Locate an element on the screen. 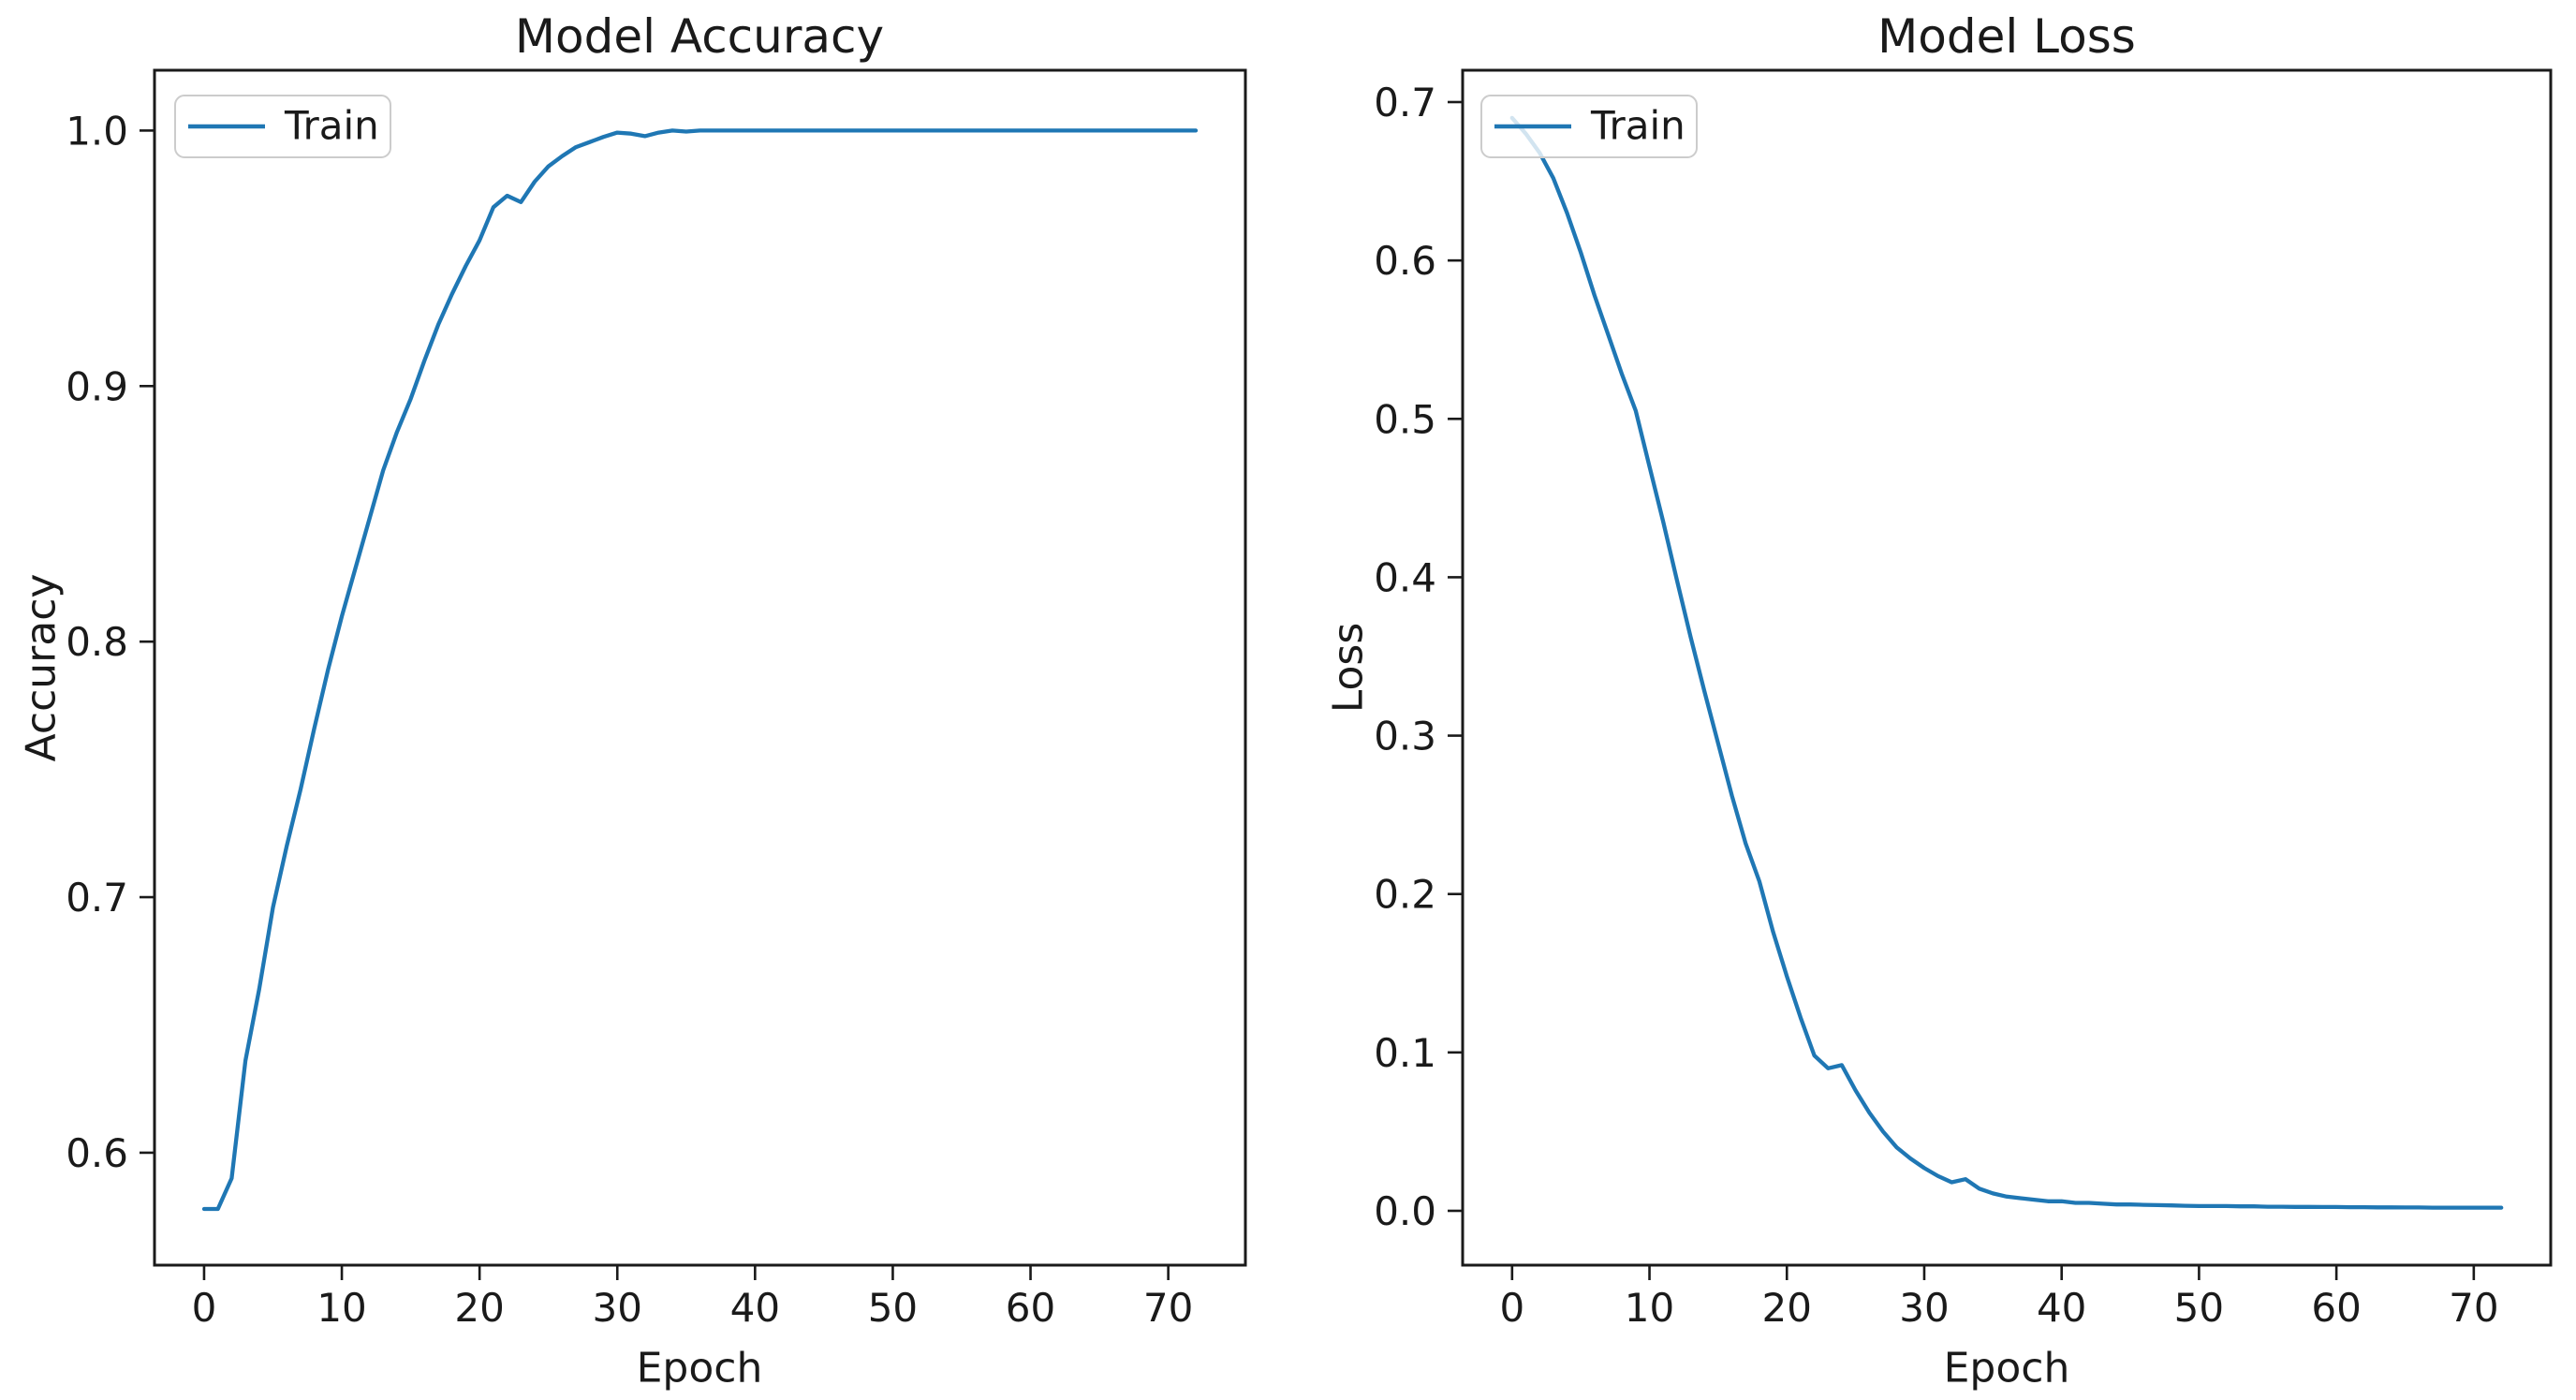 Image resolution: width=2576 pixels, height=1400 pixels. y-tick-label: 0.0 is located at coordinates (1405, 1211).